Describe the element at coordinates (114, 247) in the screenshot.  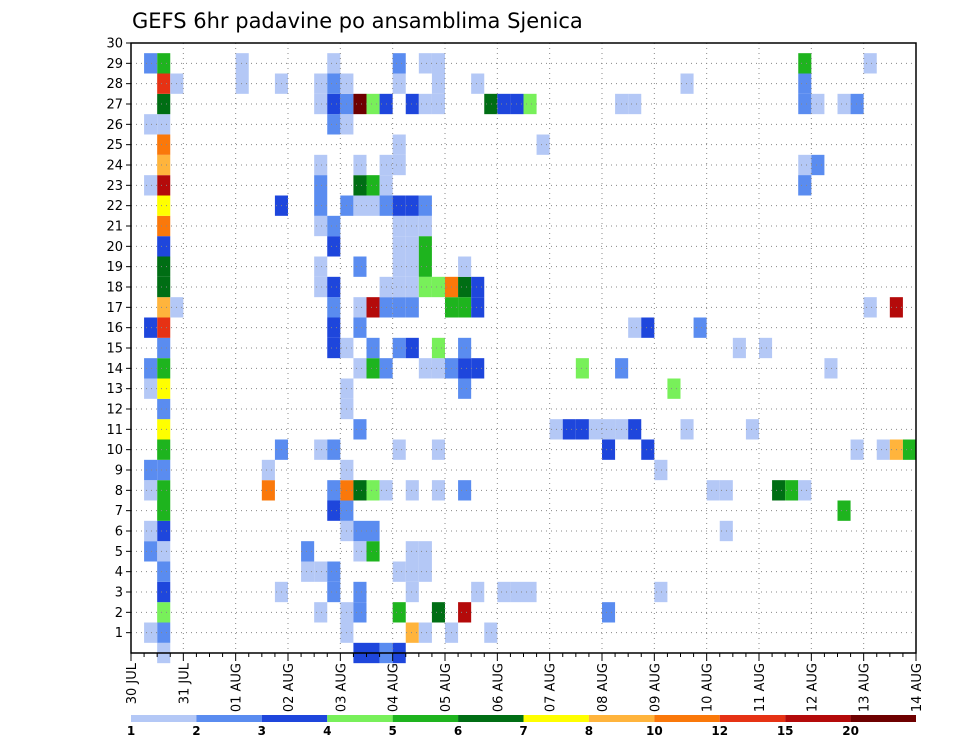
I see `y-tick-label: 20` at that location.